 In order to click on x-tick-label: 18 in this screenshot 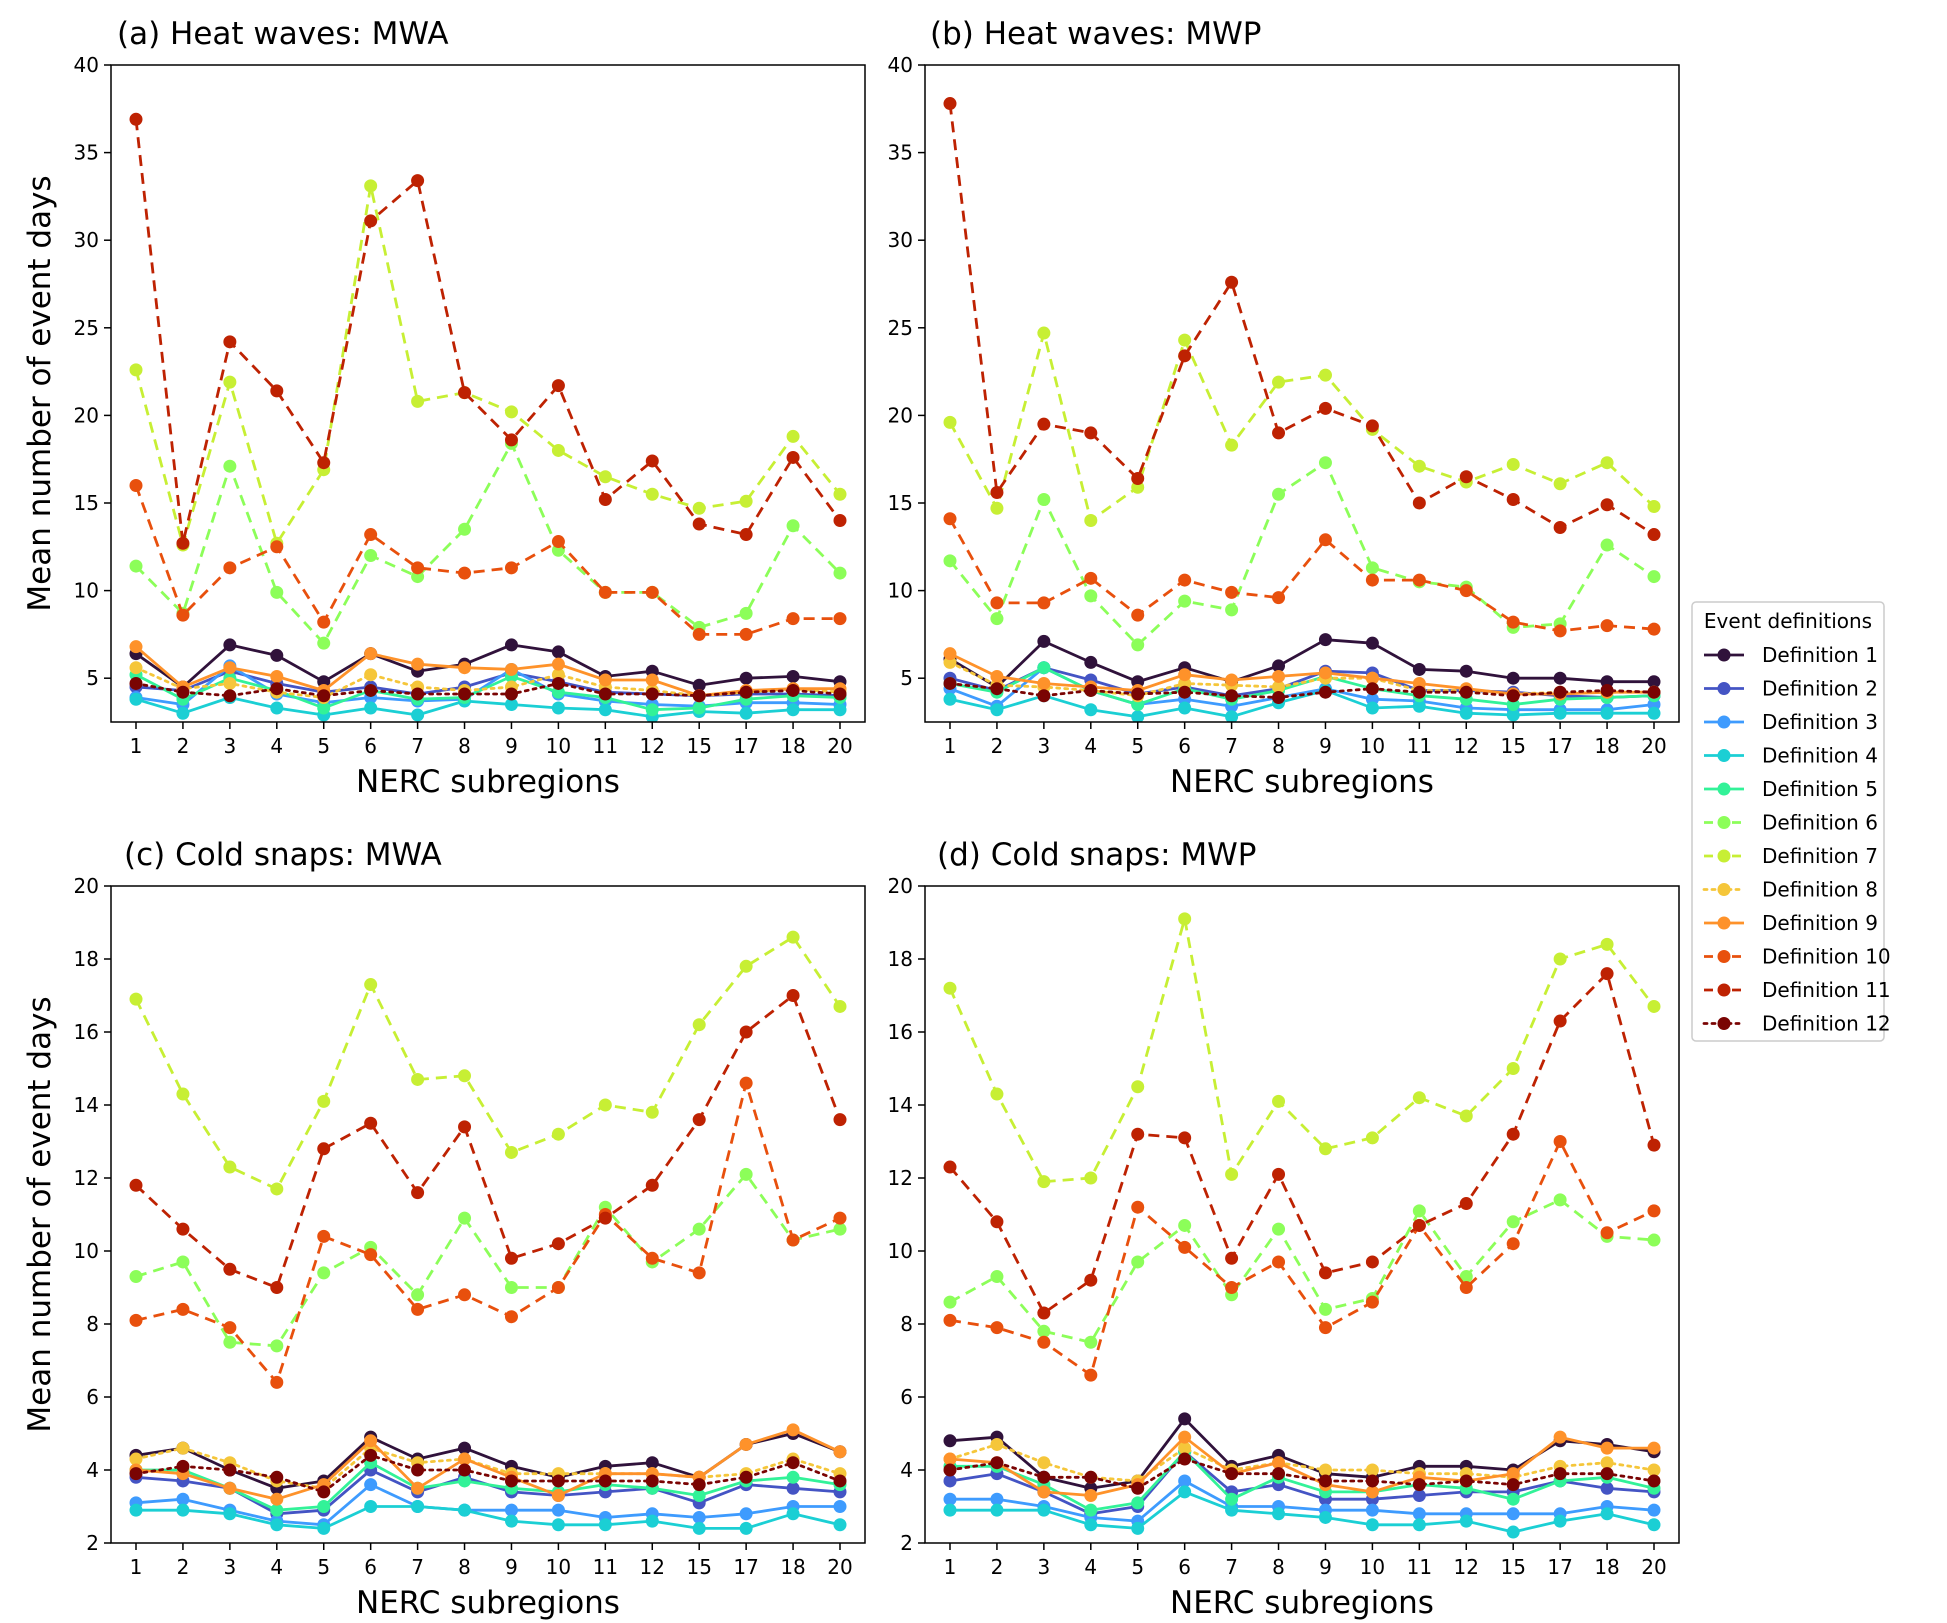, I will do `click(1606, 1567)`.